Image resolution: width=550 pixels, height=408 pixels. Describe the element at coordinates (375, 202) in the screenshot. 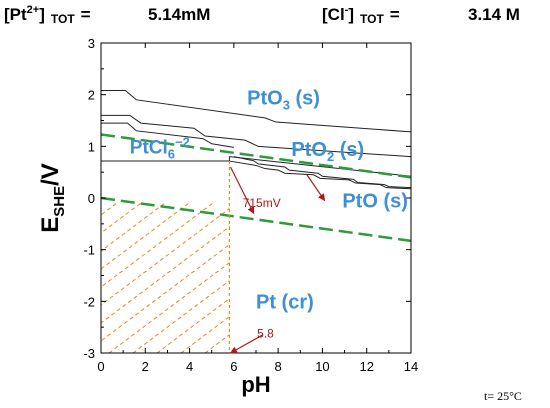

I see `region-label-2: PtO (s)` at that location.